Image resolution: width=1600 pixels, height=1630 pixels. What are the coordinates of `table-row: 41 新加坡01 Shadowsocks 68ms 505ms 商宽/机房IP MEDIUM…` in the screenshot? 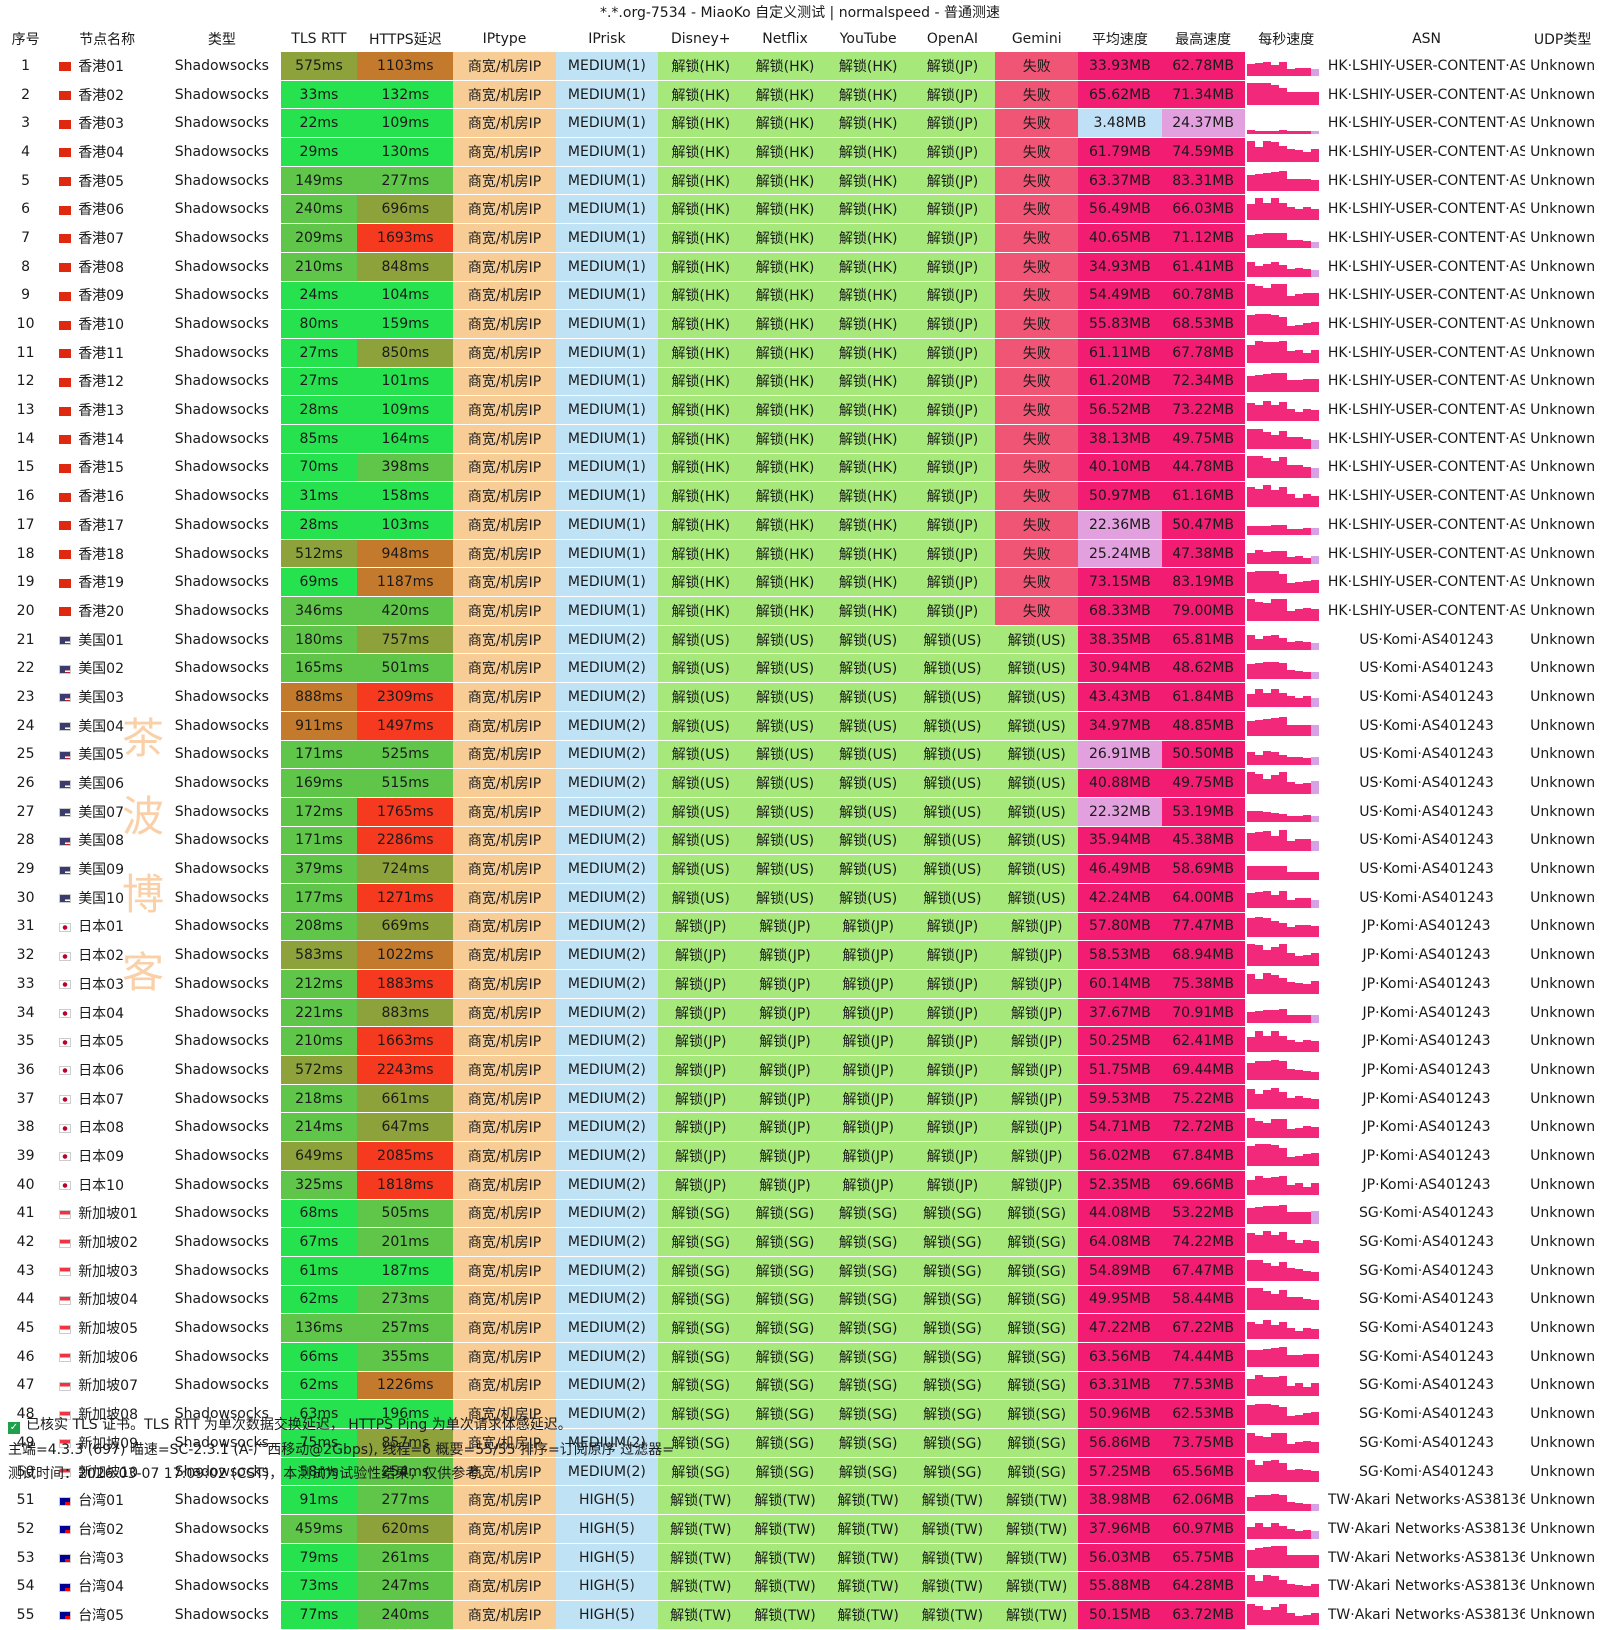 It's located at (800, 1214).